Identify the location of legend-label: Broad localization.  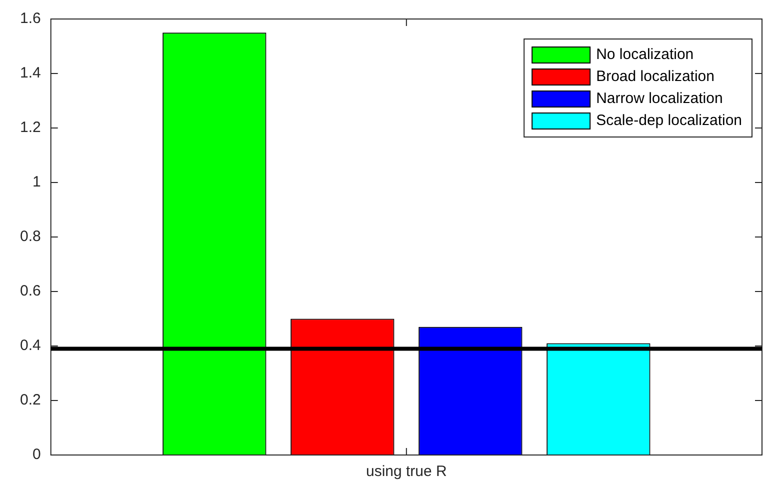
(655, 77).